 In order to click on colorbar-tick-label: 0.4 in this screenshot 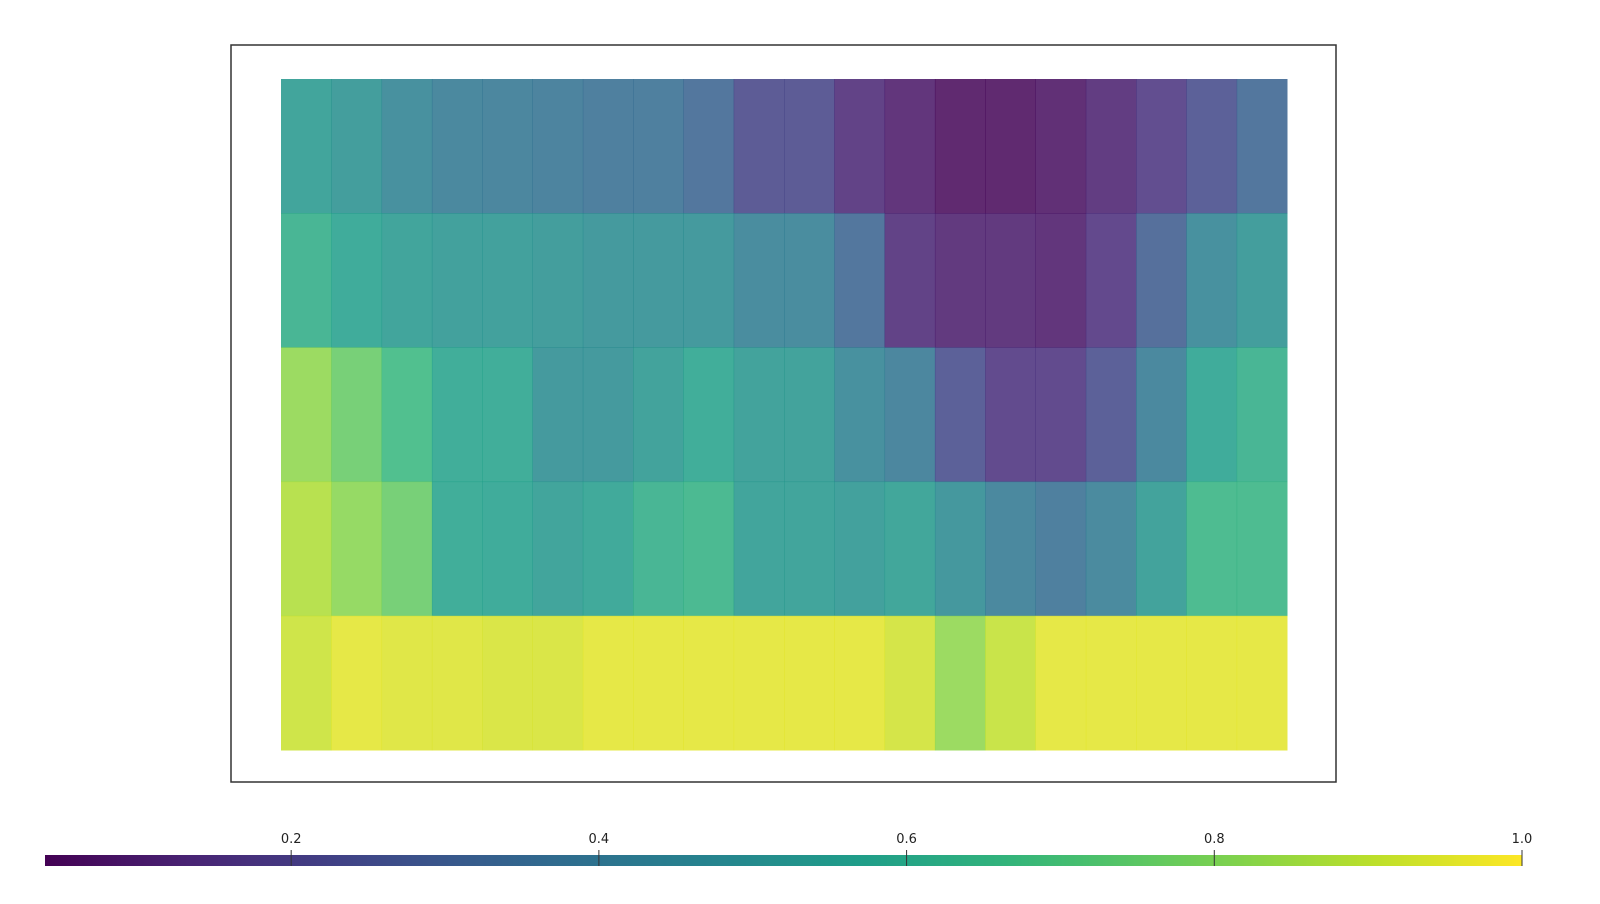, I will do `click(599, 839)`.